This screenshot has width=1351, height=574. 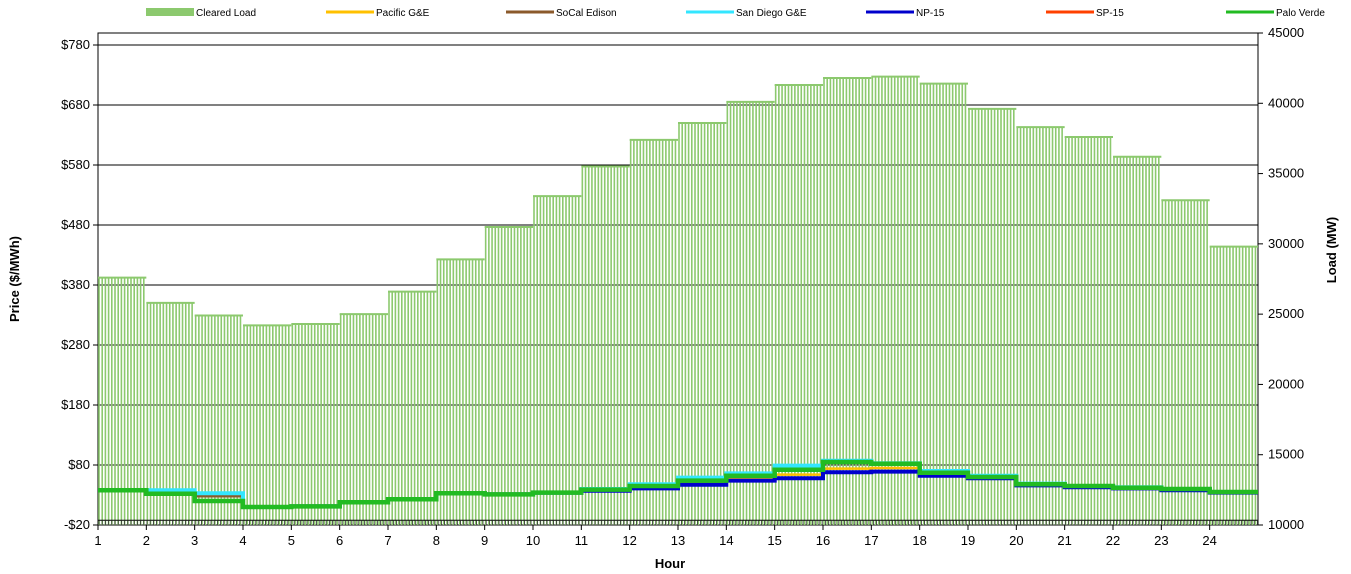 What do you see at coordinates (97, 540) in the screenshot?
I see `x-tick-label: 1` at bounding box center [97, 540].